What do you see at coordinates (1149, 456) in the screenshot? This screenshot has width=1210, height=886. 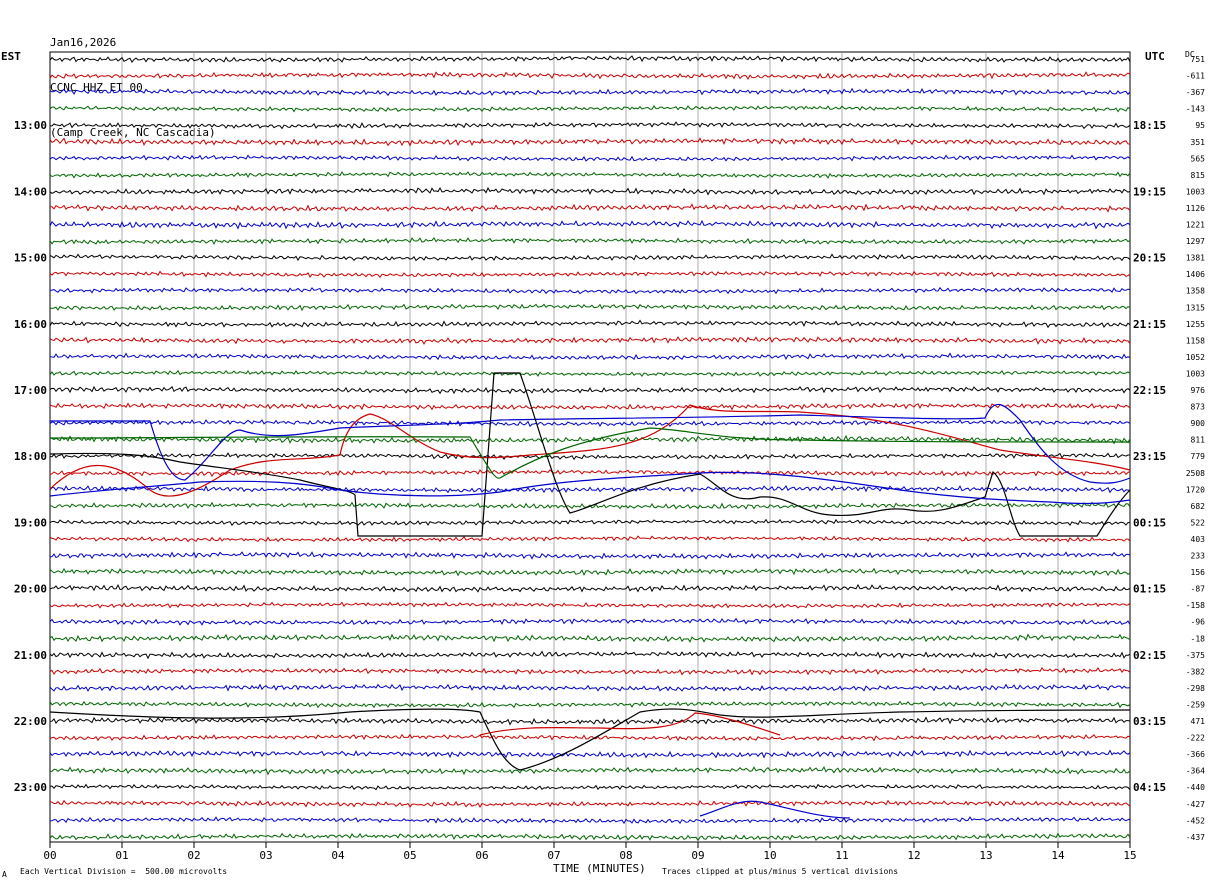 I see `hour-label-right: 23:15` at bounding box center [1149, 456].